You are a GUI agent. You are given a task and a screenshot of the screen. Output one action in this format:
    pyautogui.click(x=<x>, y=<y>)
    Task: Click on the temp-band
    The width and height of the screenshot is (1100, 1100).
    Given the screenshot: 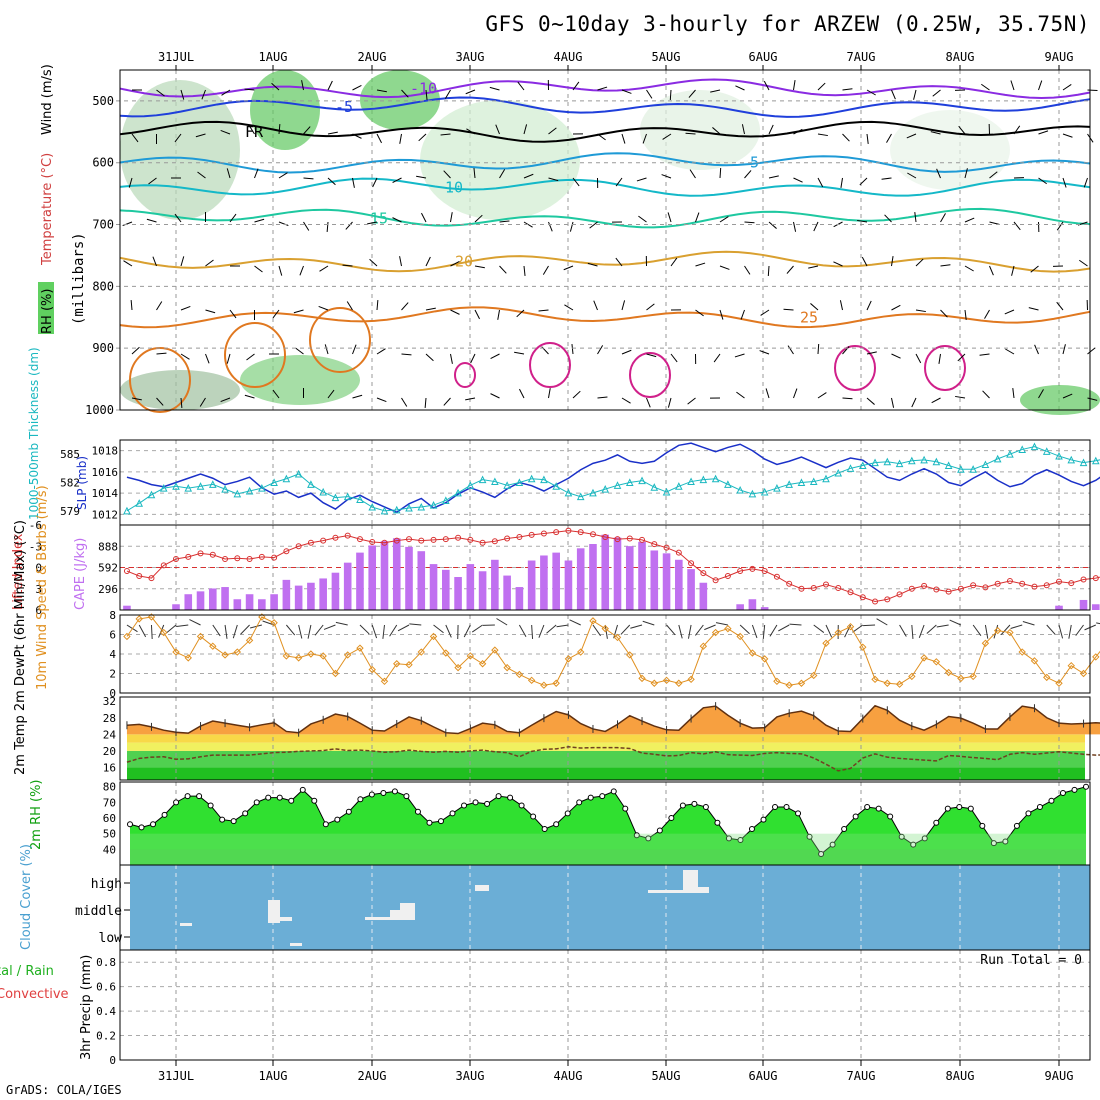 What is the action you would take?
    pyautogui.click(x=606, y=746)
    